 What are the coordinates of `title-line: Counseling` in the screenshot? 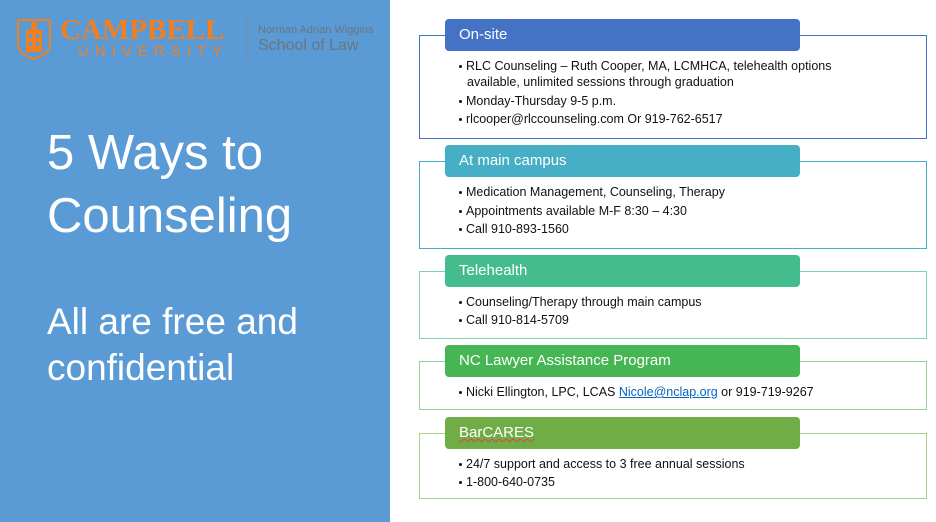 It's located at (170, 216).